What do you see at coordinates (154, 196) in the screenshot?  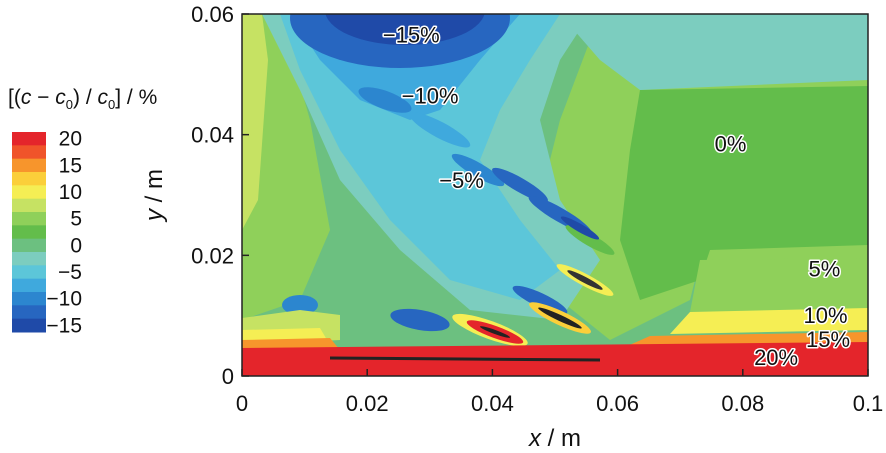 I see `y-axis-label: y / m` at bounding box center [154, 196].